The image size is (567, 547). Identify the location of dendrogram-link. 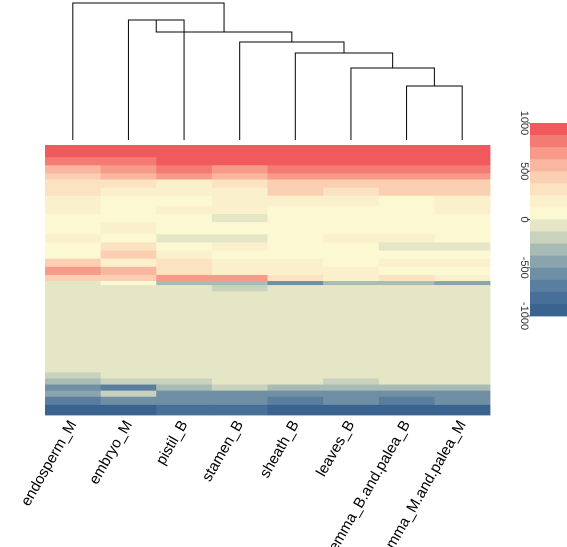
(344, 96).